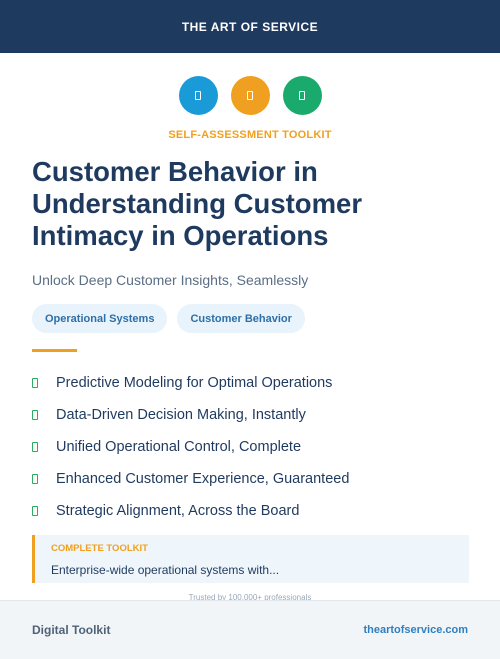  I want to click on tag-list: Operational Systems Customer Behavior, so click(168, 318).